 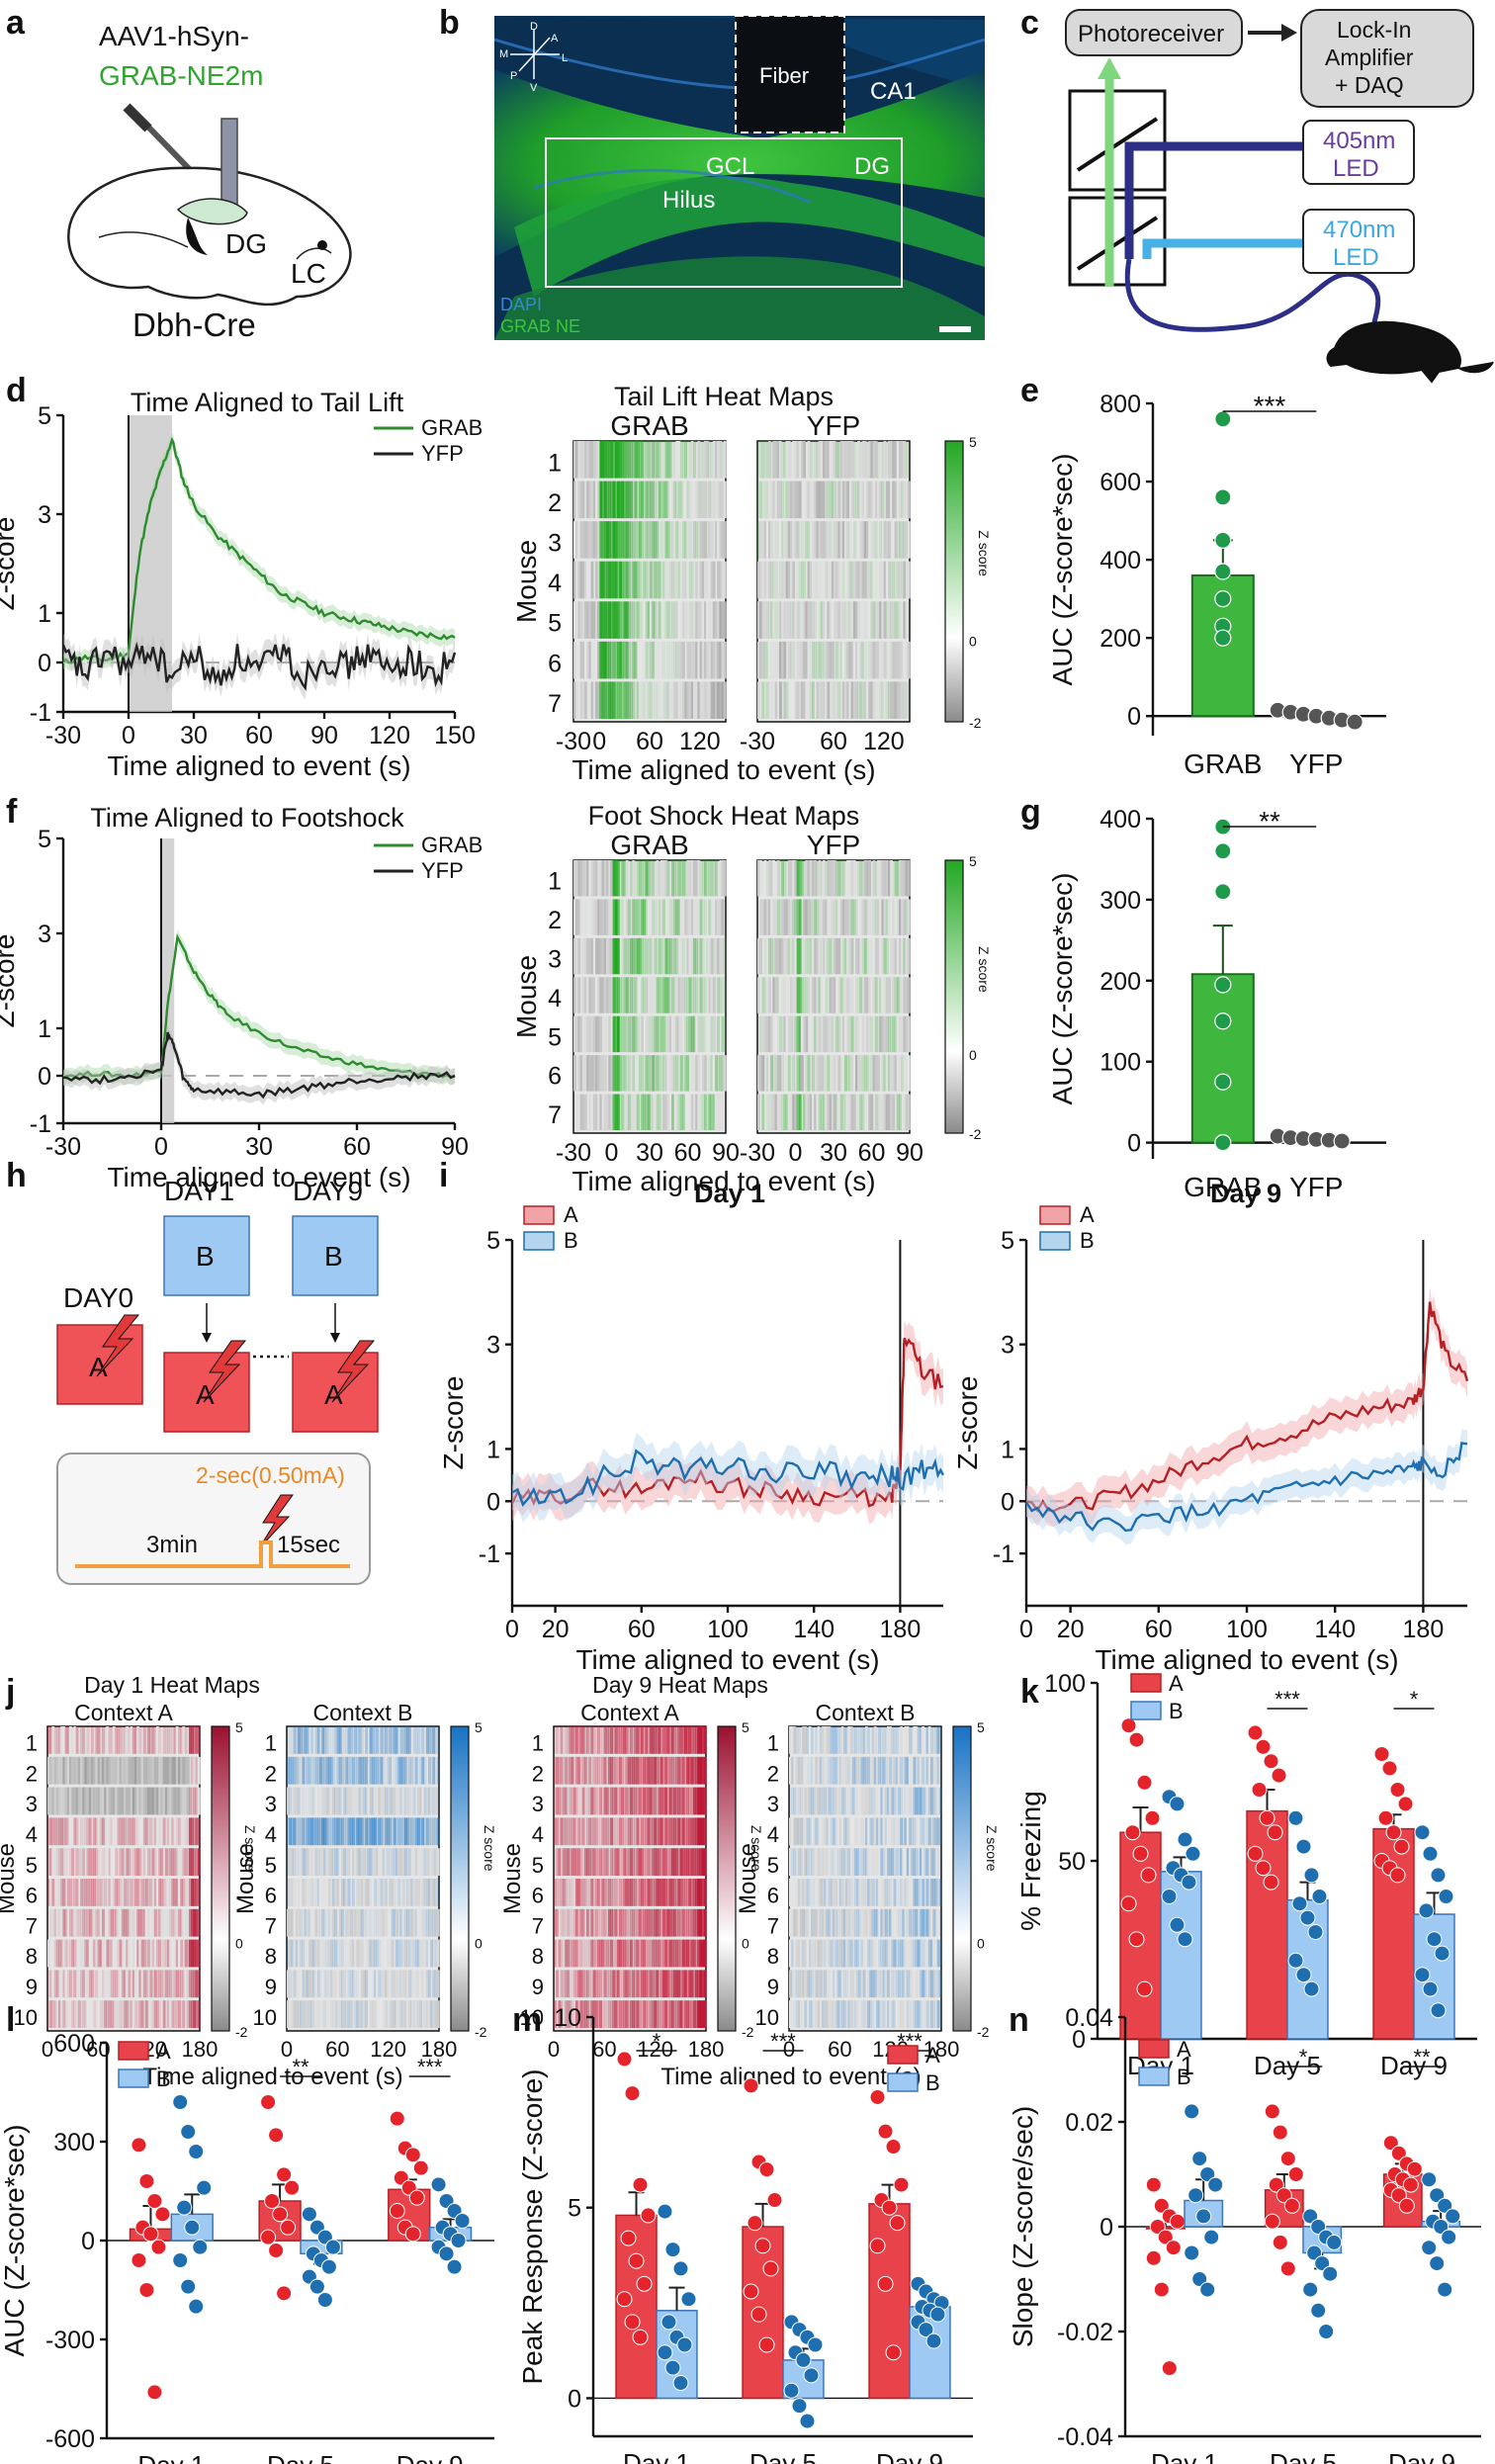 What do you see at coordinates (32, 1744) in the screenshot?
I see `row-label: 1` at bounding box center [32, 1744].